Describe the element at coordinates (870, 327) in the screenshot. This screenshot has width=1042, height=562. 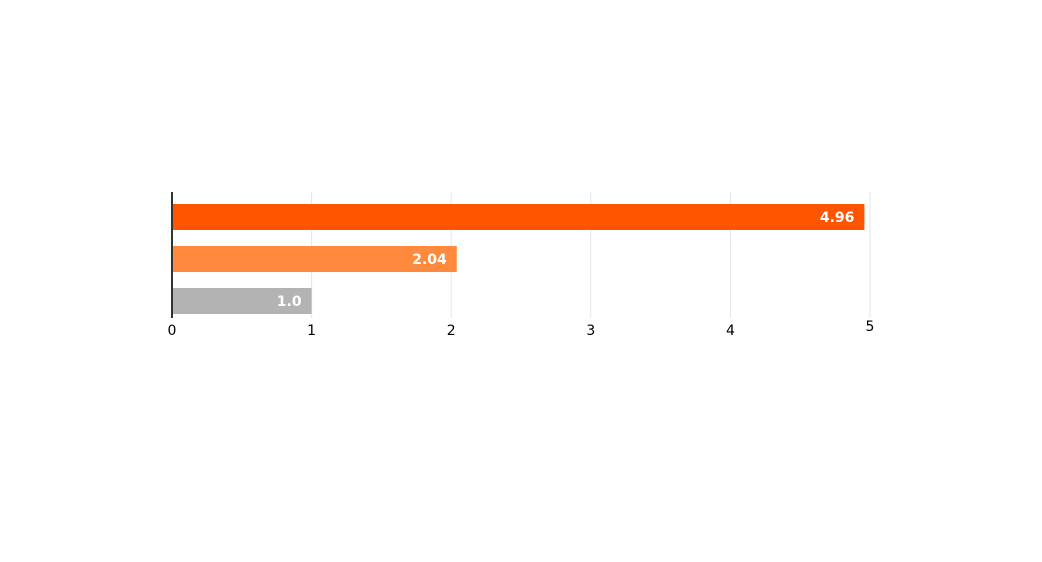
I see `x-tick-label: 5` at that location.